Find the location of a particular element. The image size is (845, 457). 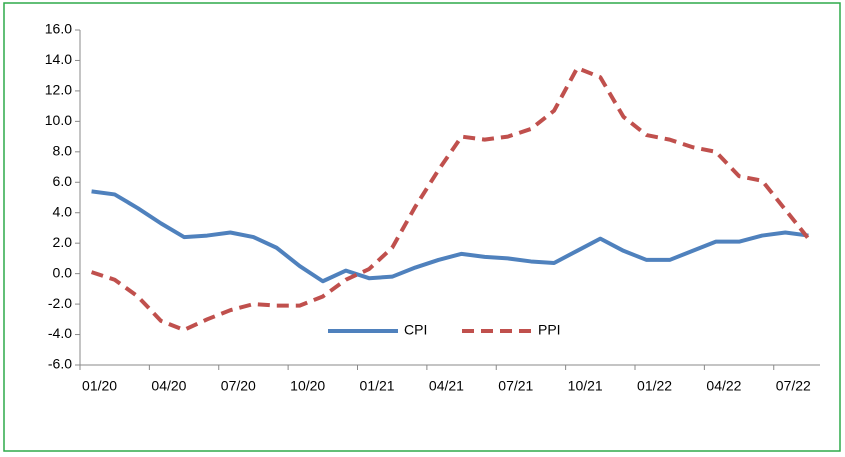

y-tick-label: -4.0 is located at coordinates (60, 333).